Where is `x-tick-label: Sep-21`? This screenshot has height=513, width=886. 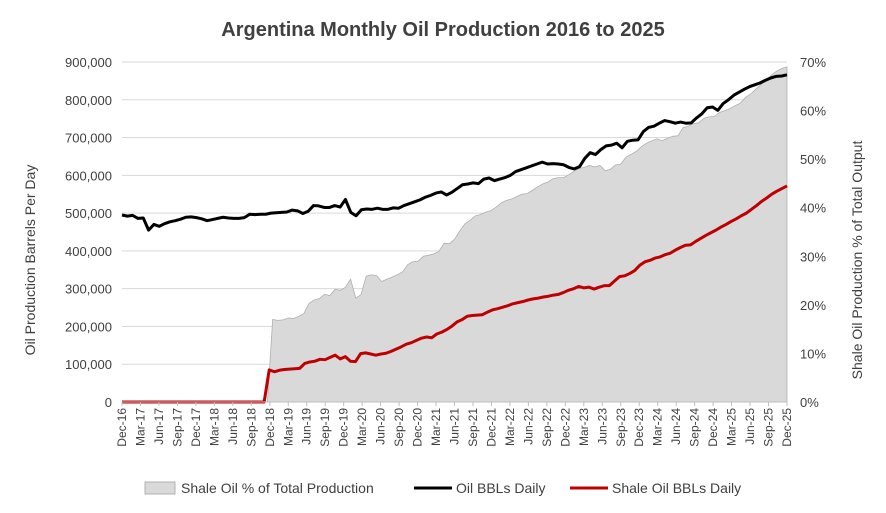 x-tick-label: Sep-21 is located at coordinates (473, 427).